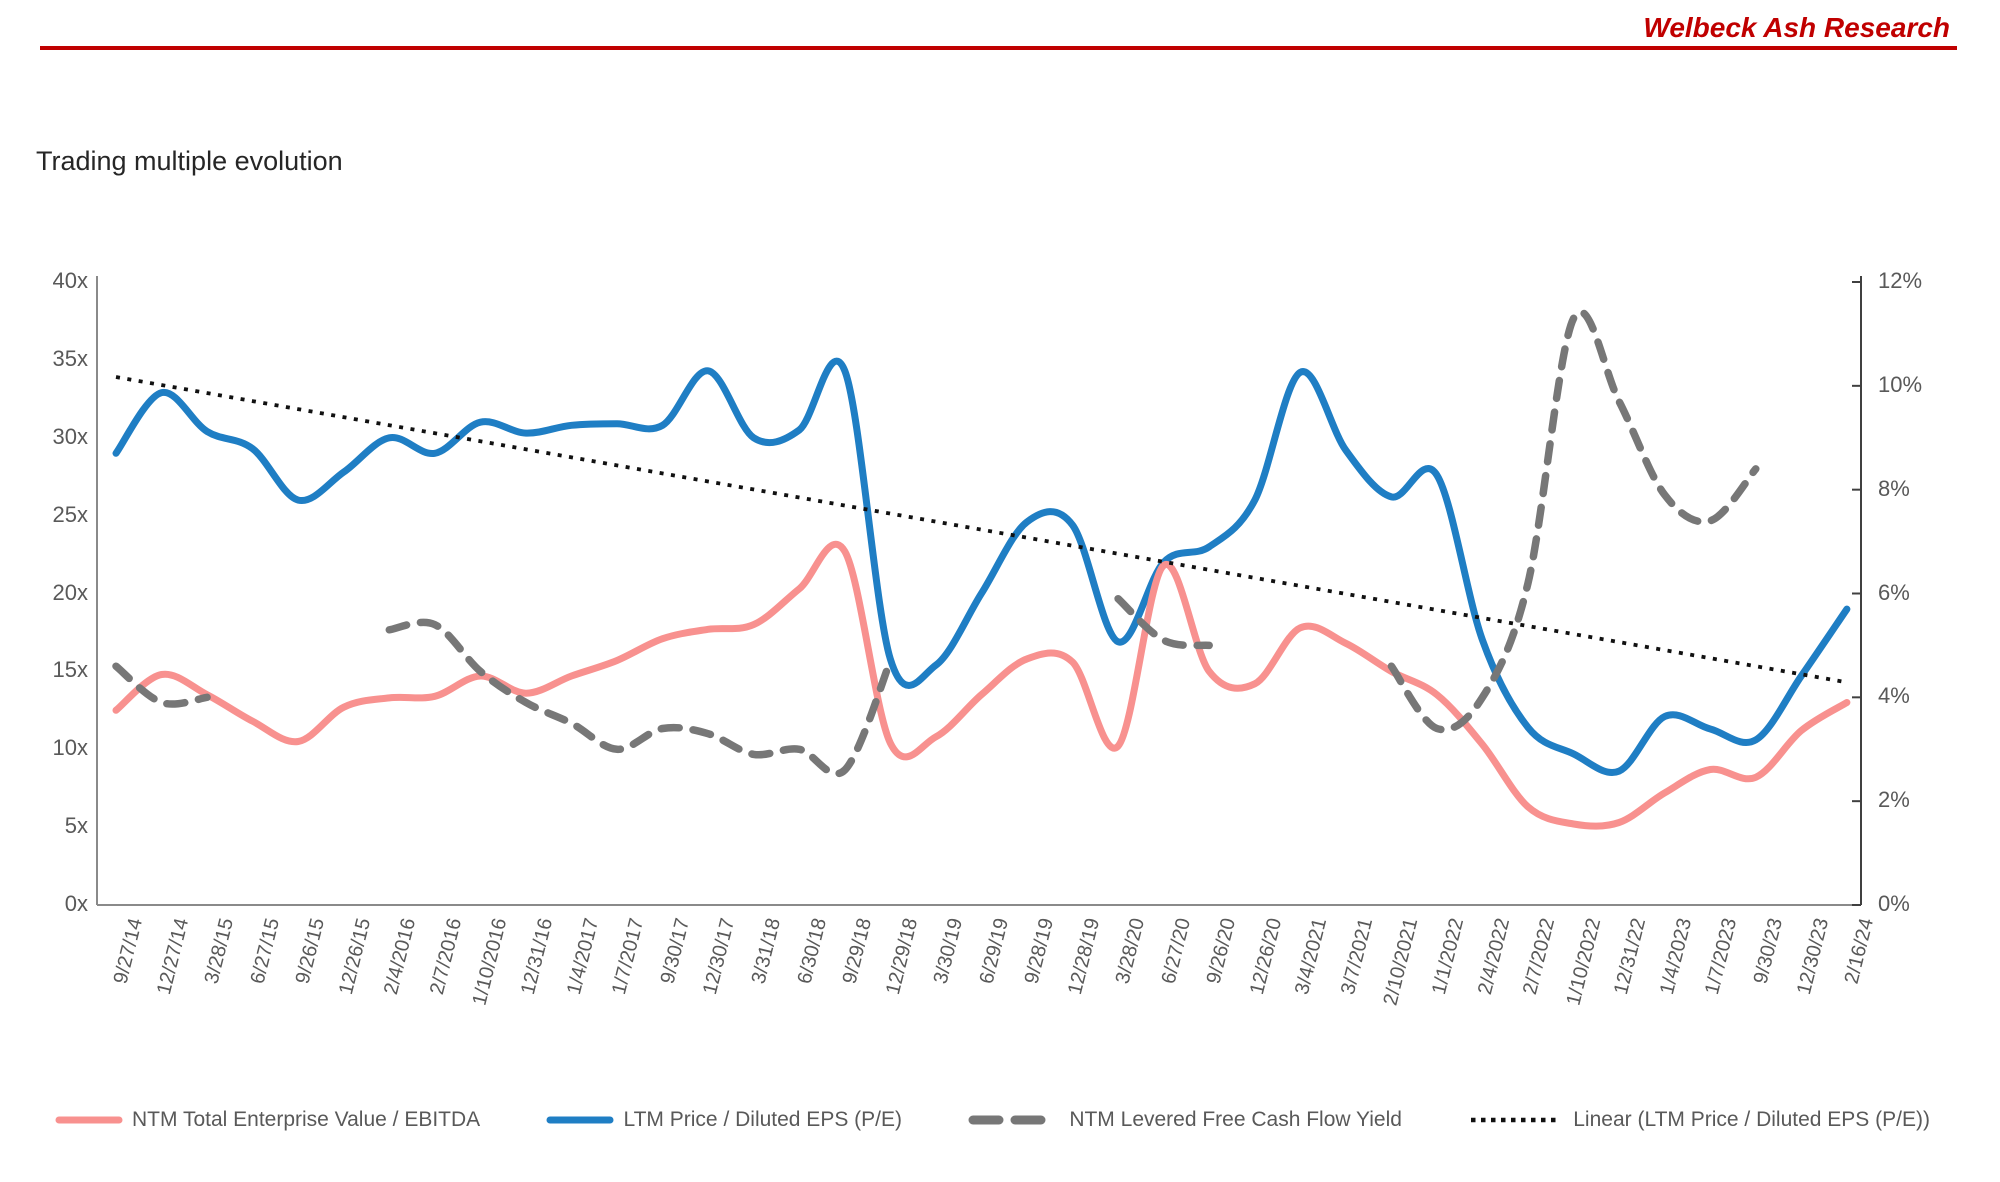 The image size is (2000, 1182). I want to click on y-axis-right-label: 6%, so click(1894, 592).